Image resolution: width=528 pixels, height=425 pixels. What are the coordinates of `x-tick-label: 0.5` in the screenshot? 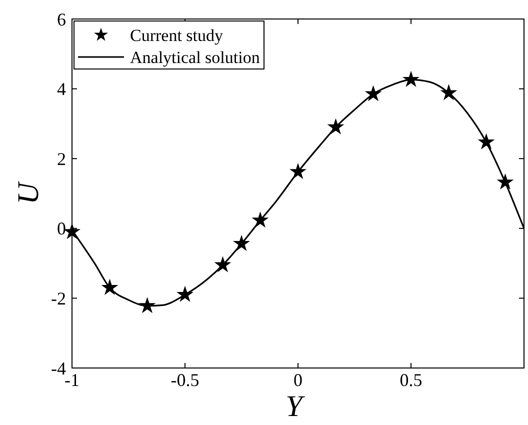 It's located at (411, 380).